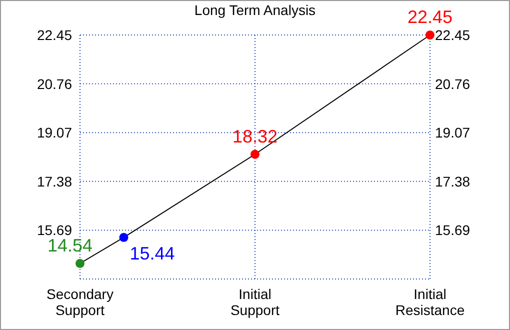 The image size is (510, 330). I want to click on data-label: 18.32, so click(255, 136).